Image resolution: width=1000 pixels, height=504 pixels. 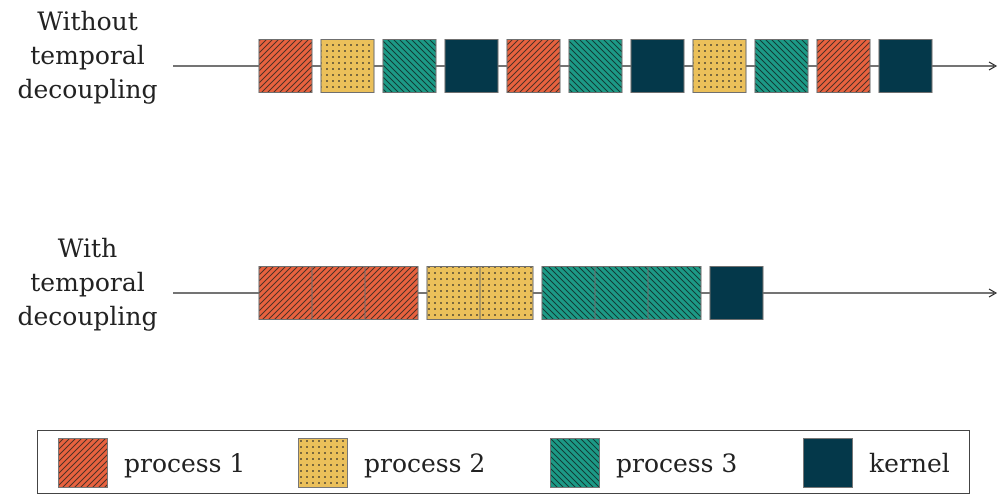 I want to click on legend-item-process-3: process 3, so click(x=643, y=463).